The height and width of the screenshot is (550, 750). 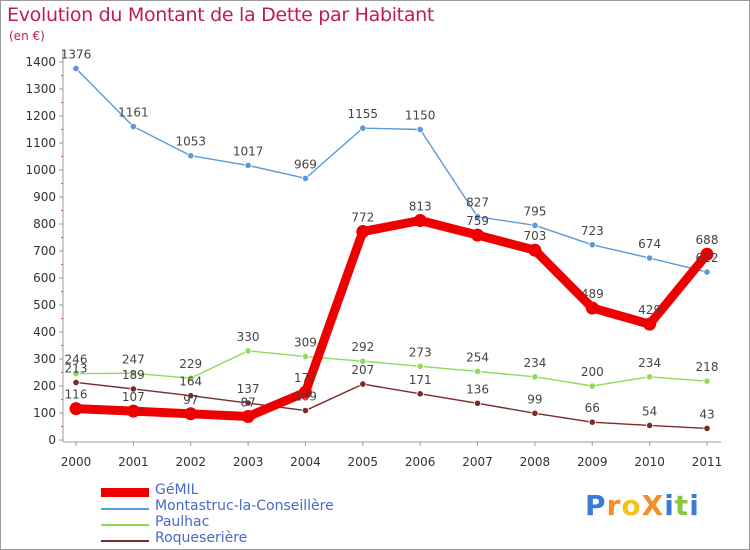 What do you see at coordinates (133, 397) in the screenshot?
I see `data-label: 107` at bounding box center [133, 397].